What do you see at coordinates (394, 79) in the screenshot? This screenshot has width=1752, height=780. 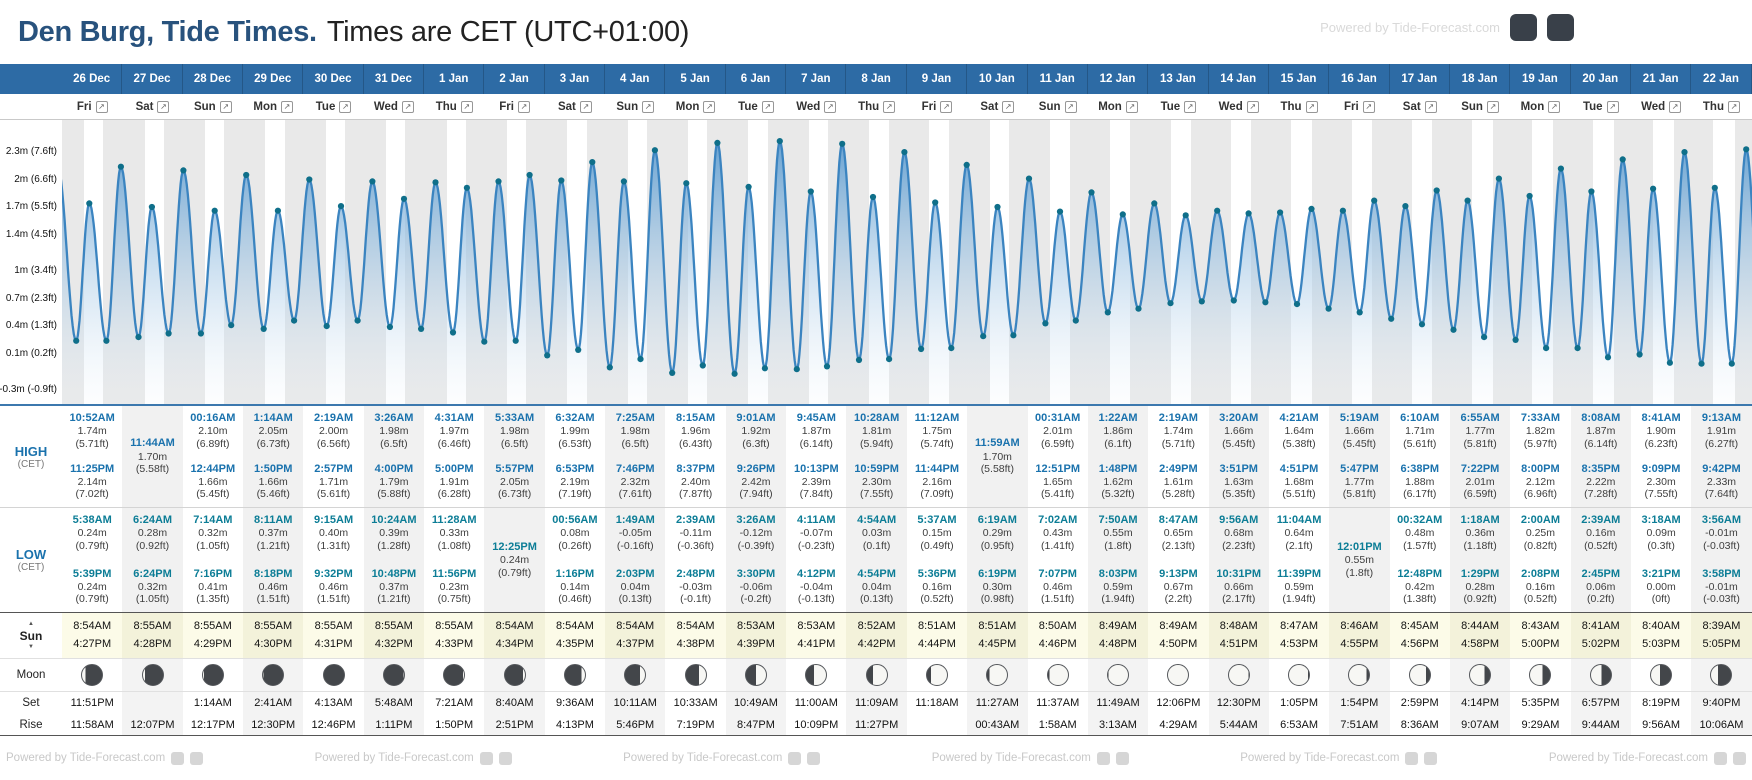 I see `date-cell: 31 Dec` at bounding box center [394, 79].